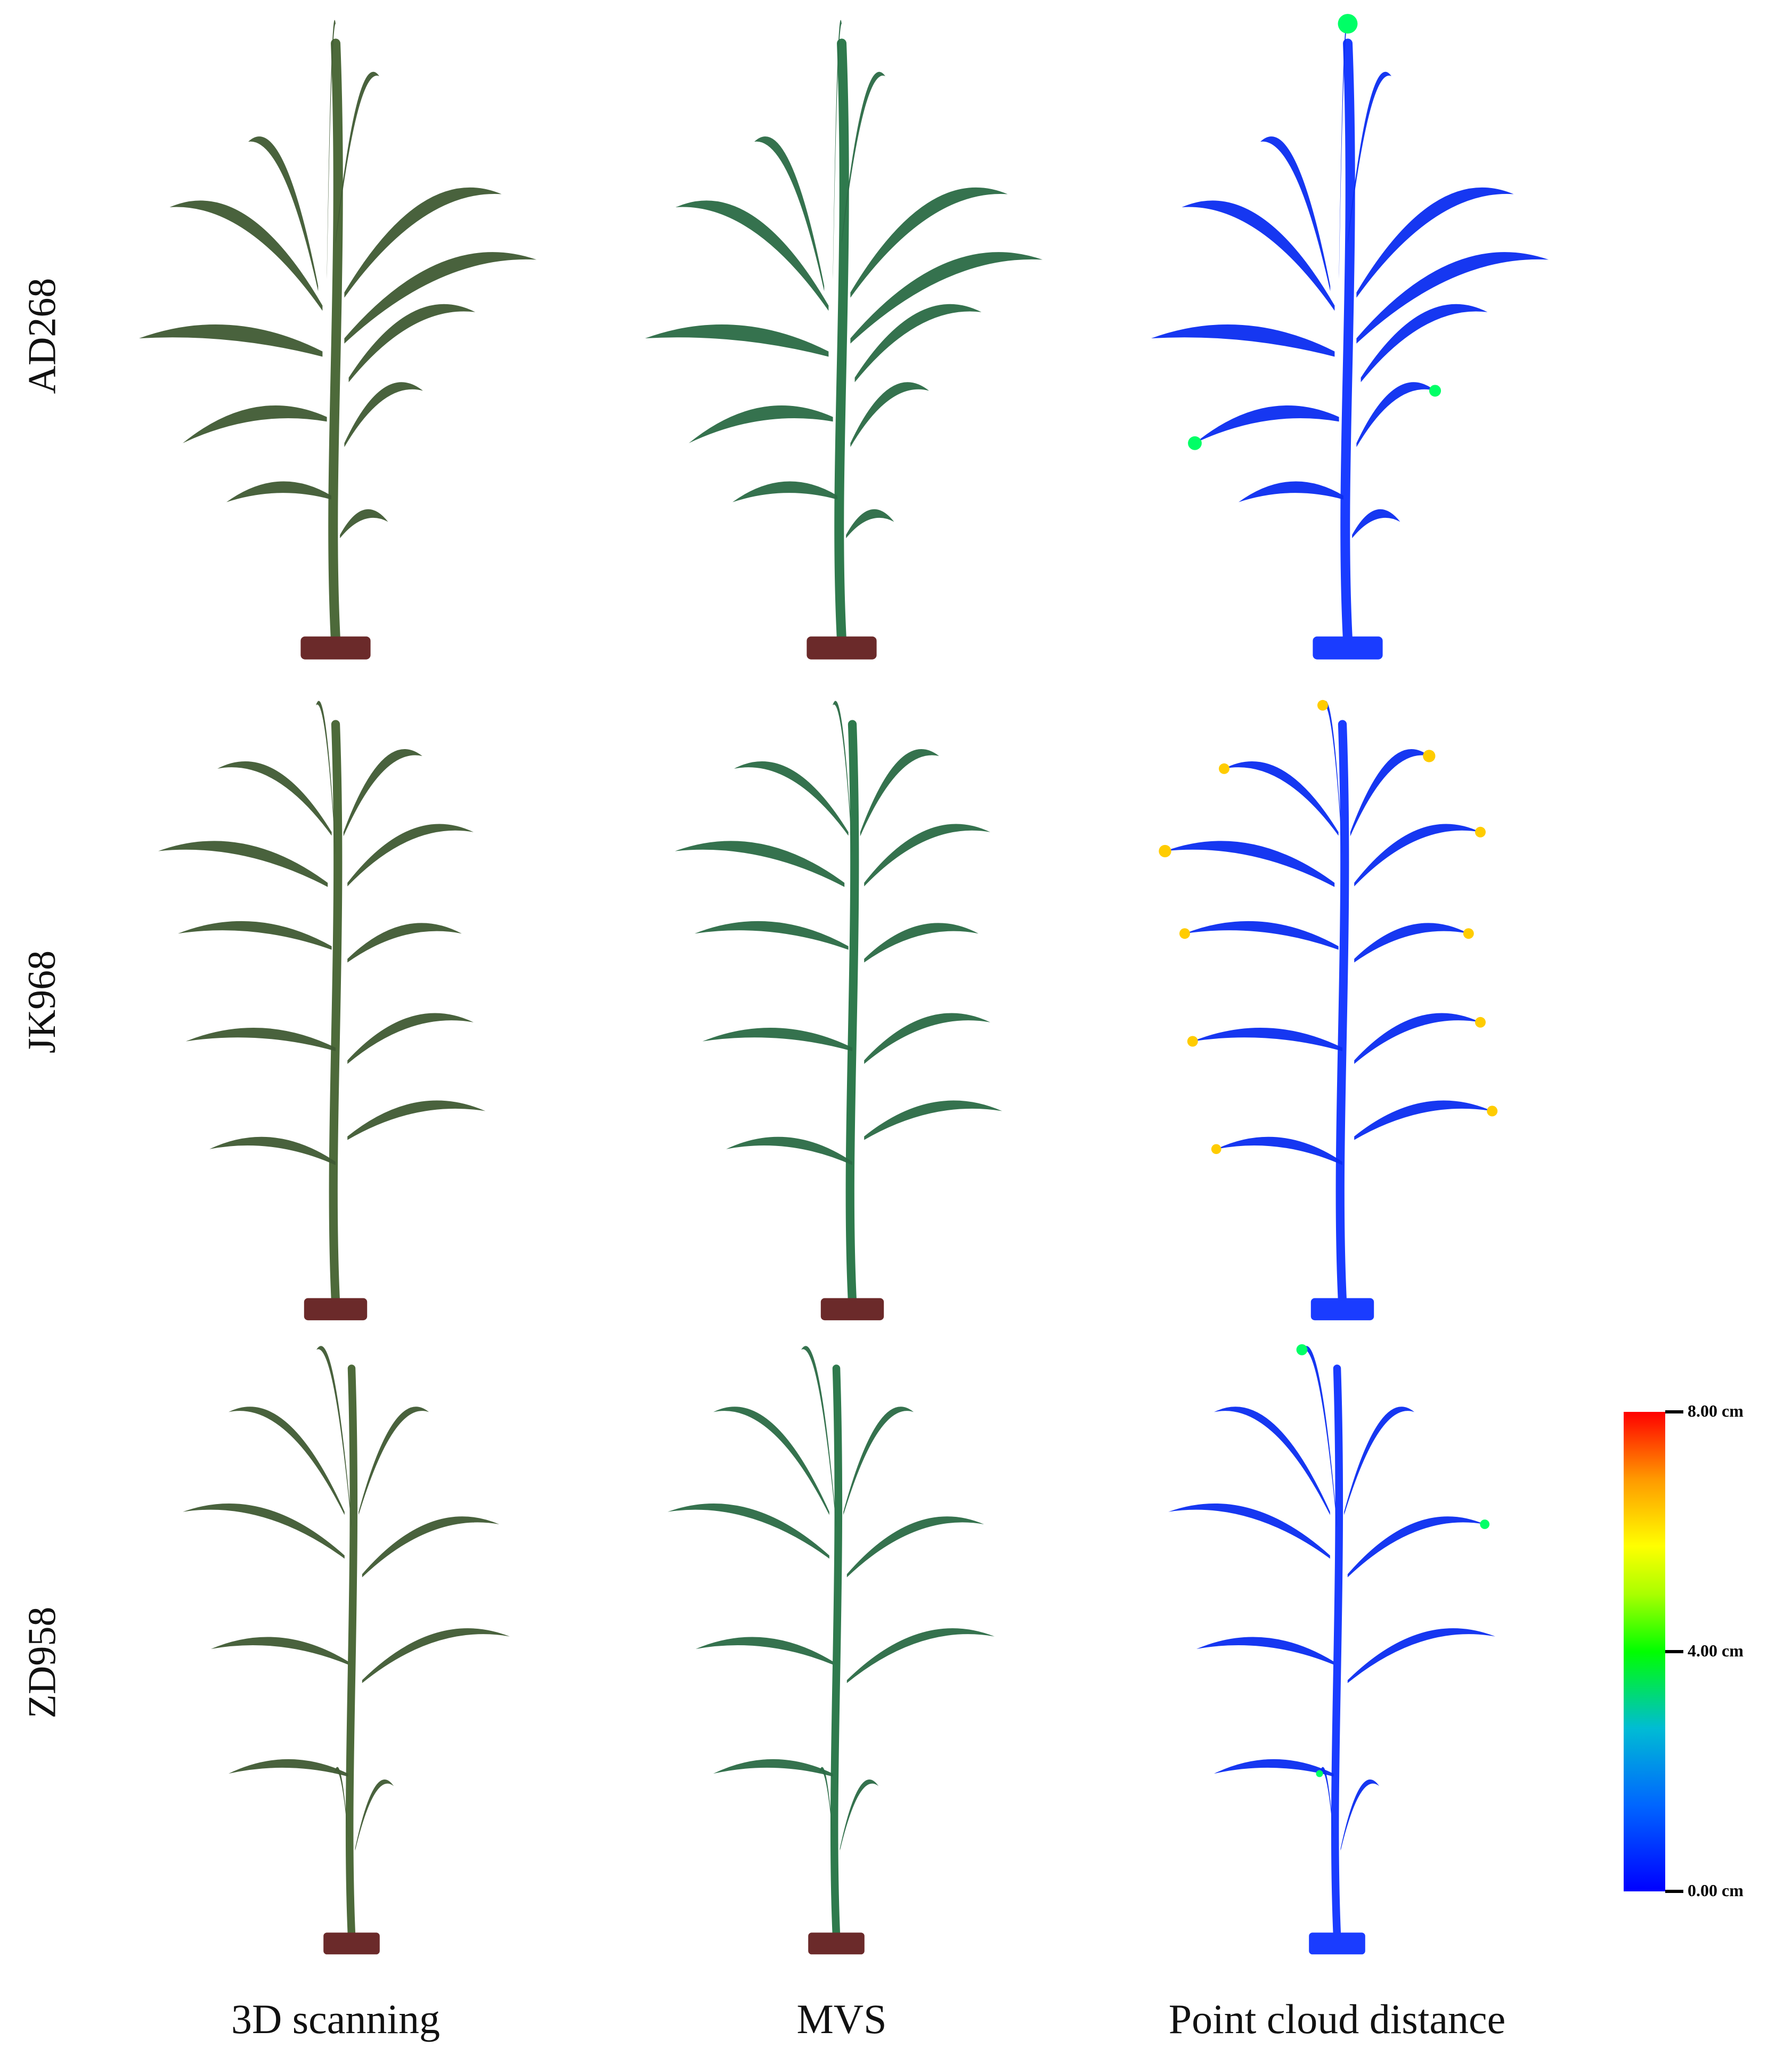 This screenshot has height=2056, width=1792. I want to click on panel-zd958-scan, so click(351, 1649).